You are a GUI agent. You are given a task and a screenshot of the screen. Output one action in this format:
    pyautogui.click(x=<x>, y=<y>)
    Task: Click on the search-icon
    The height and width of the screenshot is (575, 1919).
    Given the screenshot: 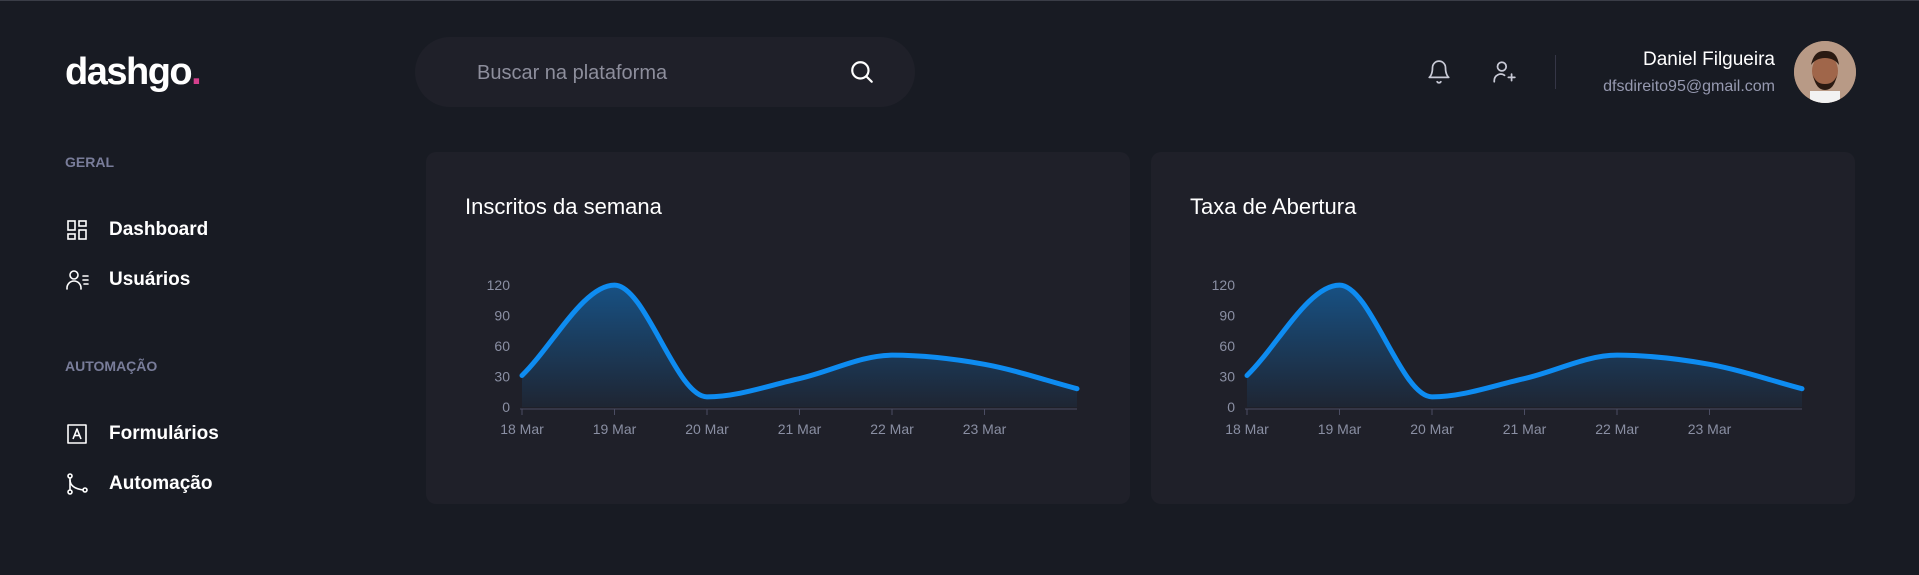 What is the action you would take?
    pyautogui.click(x=862, y=72)
    